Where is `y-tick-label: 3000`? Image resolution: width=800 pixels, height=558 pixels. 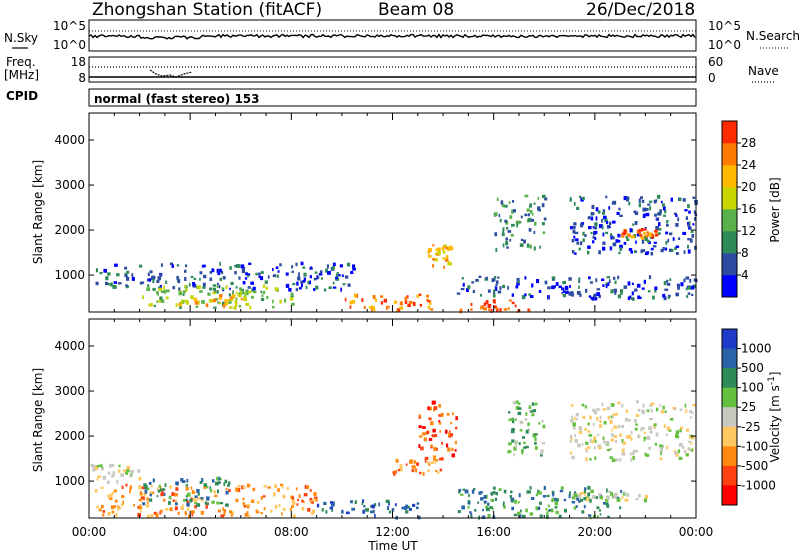 y-tick-label: 3000 is located at coordinates (69, 185).